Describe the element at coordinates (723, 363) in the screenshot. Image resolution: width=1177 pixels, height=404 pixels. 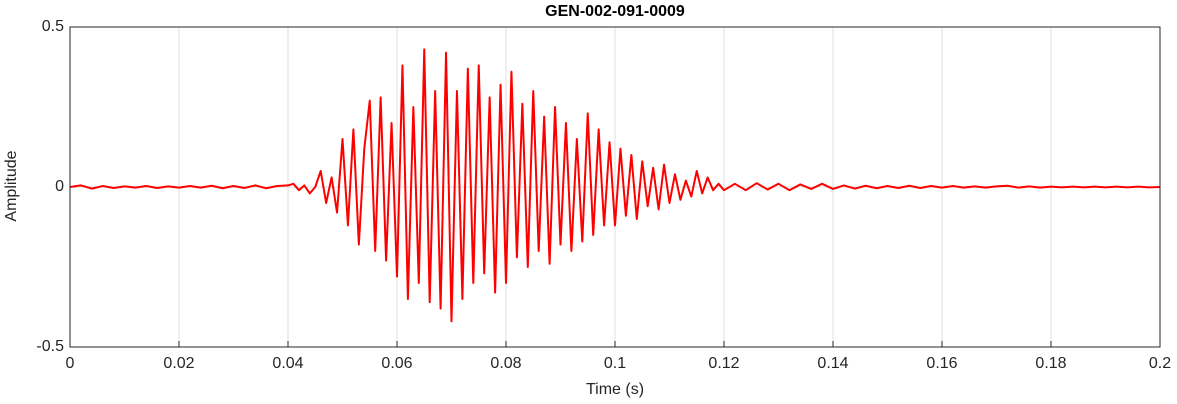
I see `x-tick-label: 0.12` at that location.